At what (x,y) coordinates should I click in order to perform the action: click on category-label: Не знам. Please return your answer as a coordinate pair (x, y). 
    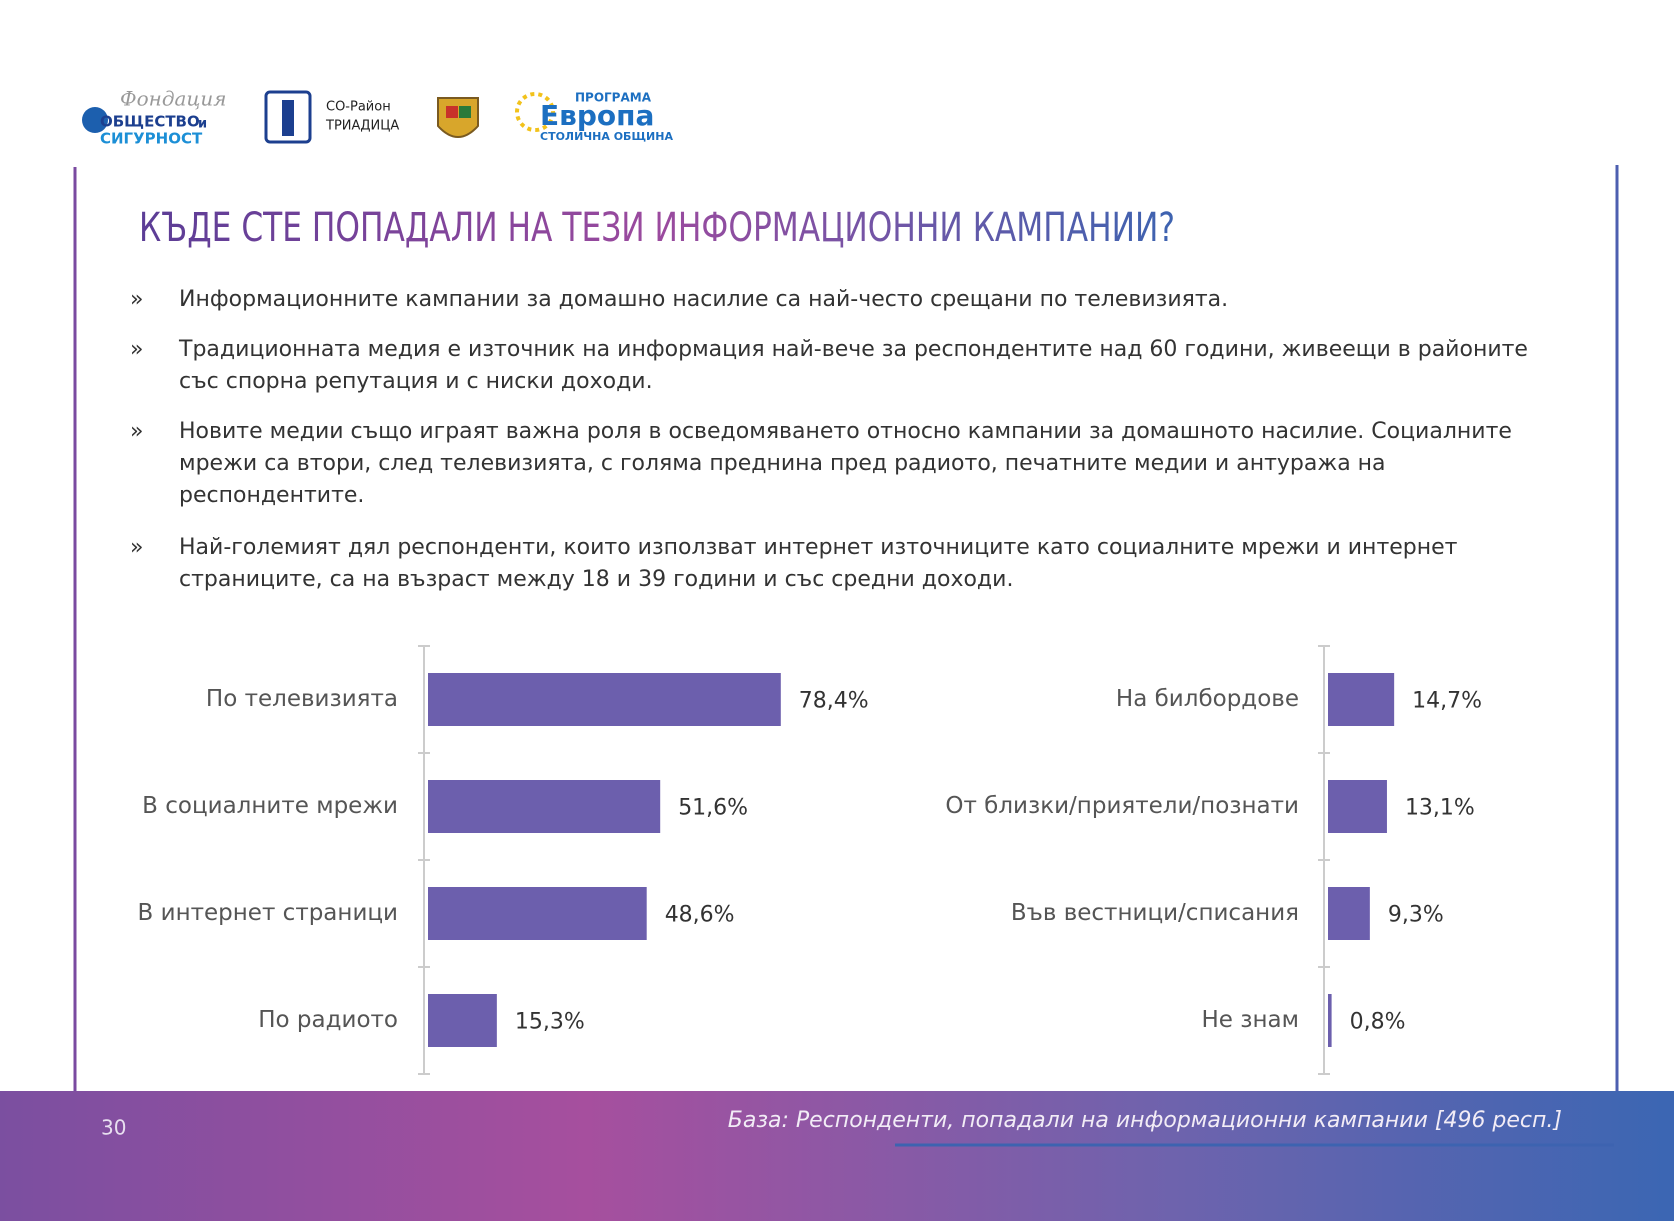
    Looking at the image, I should click on (1250, 1020).